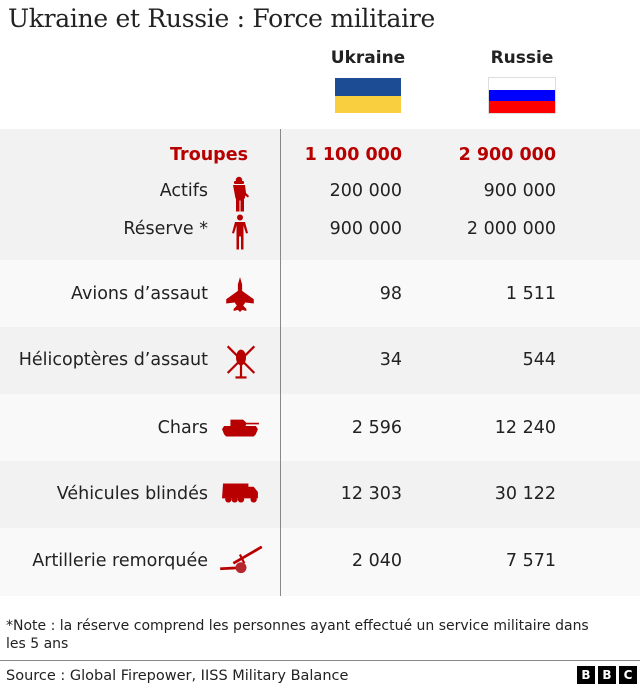 Image resolution: width=640 pixels, height=691 pixels. What do you see at coordinates (113, 360) in the screenshot?
I see `label-helicopteres: Hélicoptères d’assaut` at bounding box center [113, 360].